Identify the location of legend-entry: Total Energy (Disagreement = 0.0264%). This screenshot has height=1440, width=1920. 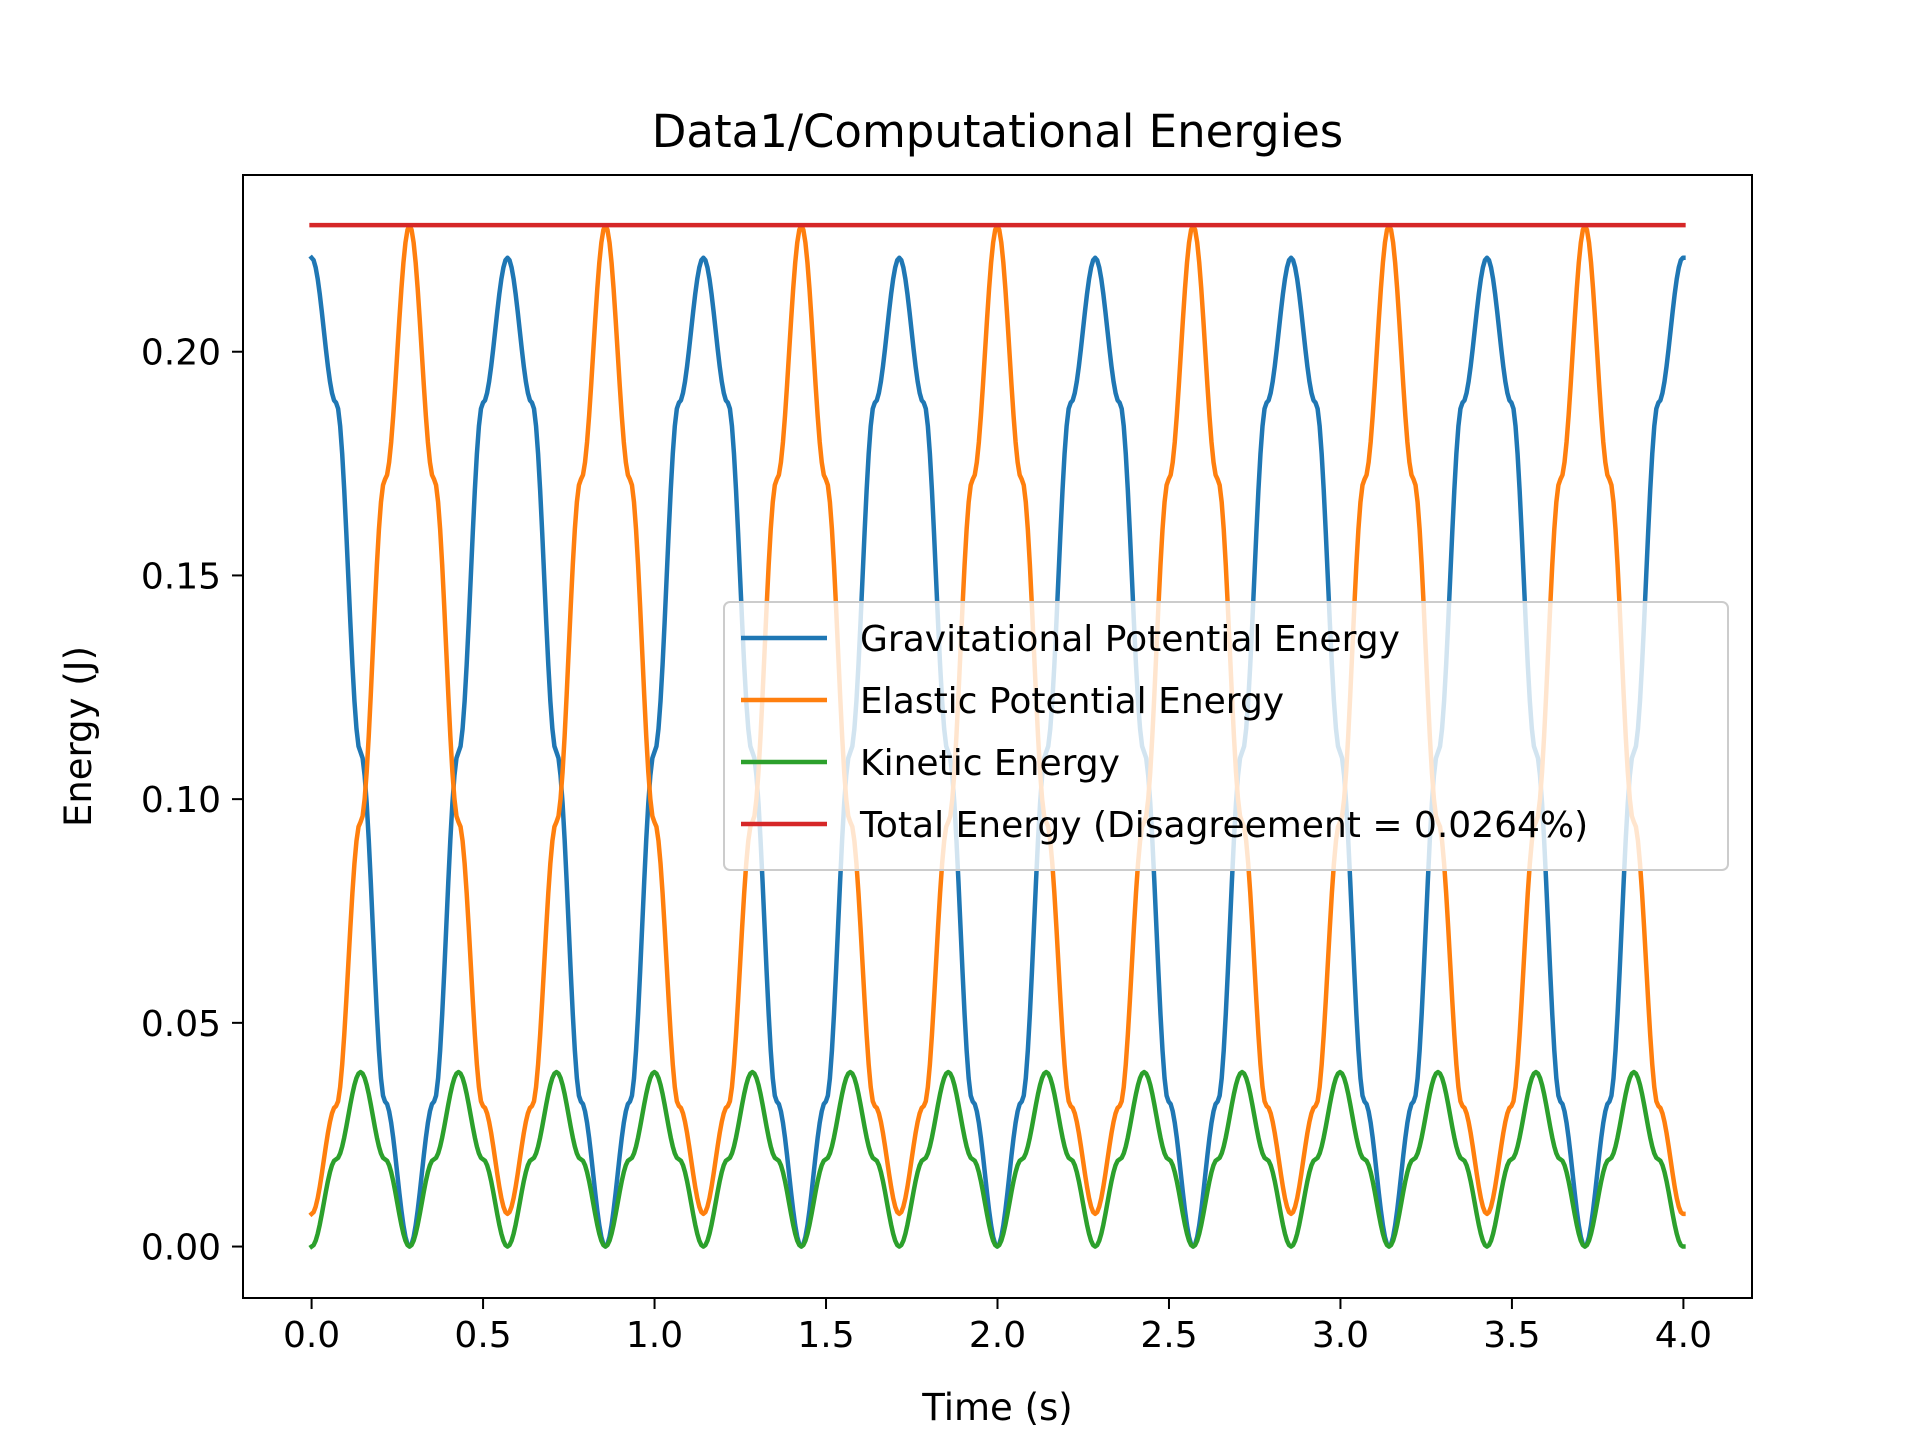
(1223, 825).